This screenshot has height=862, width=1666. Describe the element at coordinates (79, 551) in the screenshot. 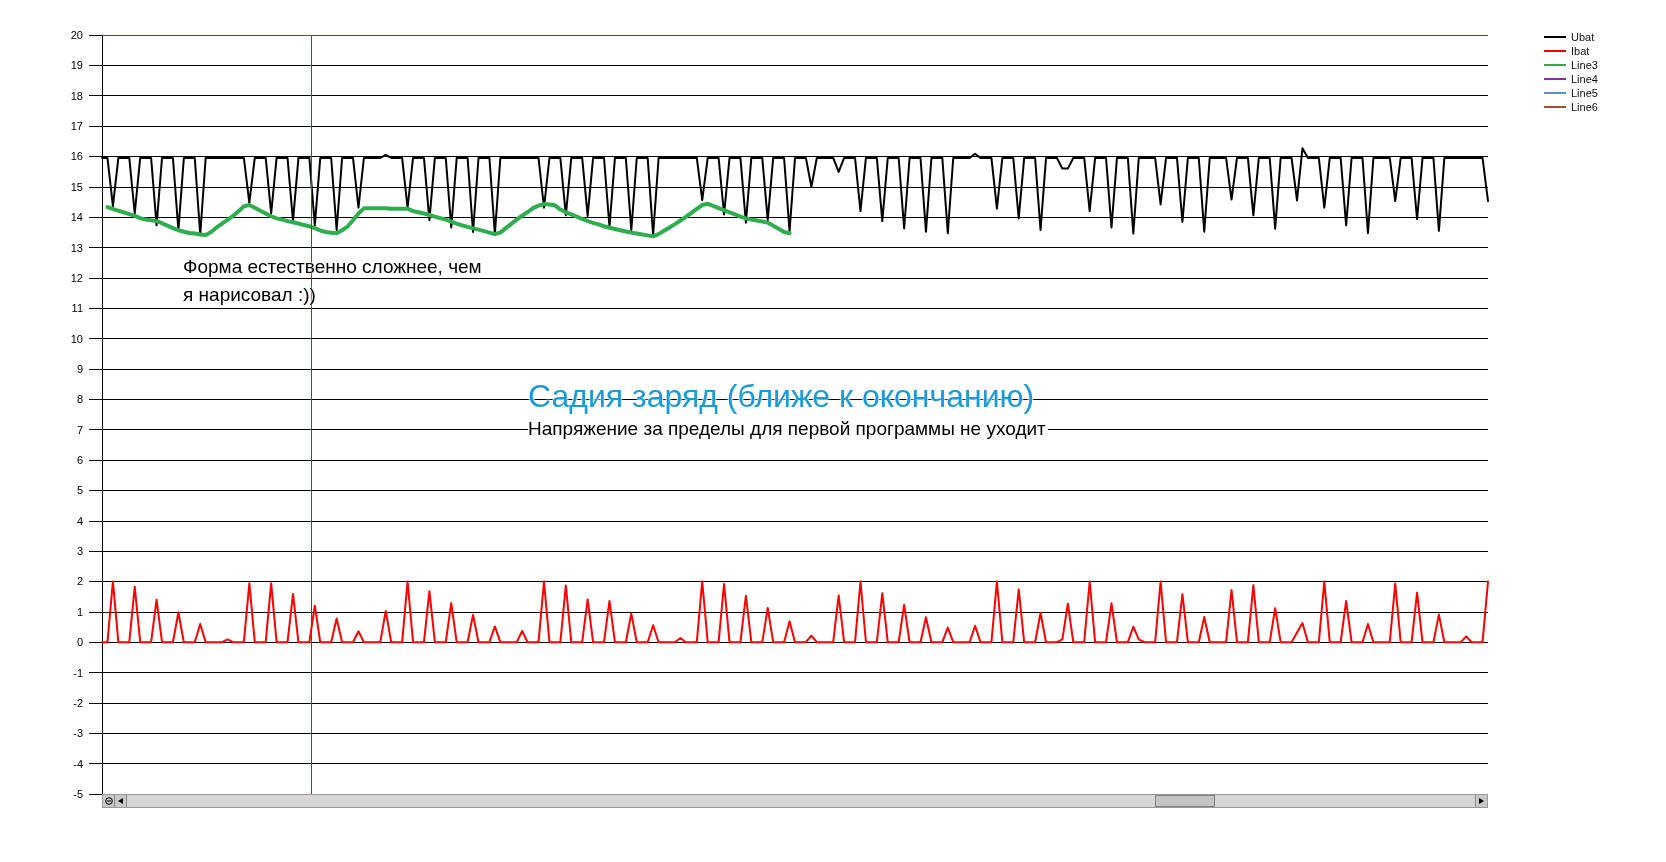

I see `y-tick-label: 3` at that location.